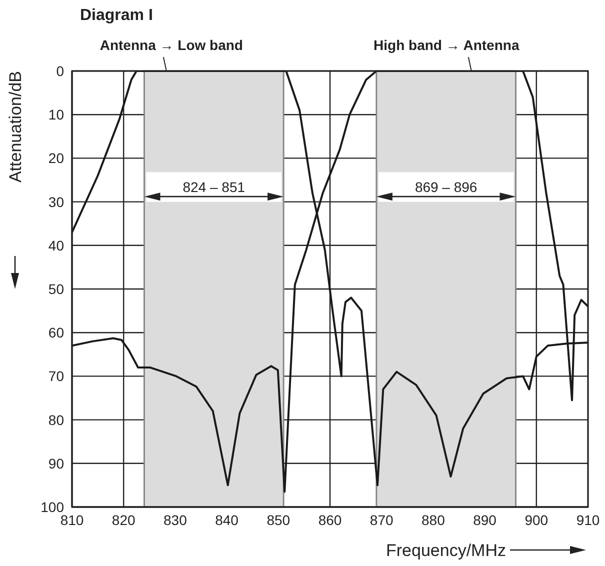 Image resolution: width=605 pixels, height=566 pixels. I want to click on x-tick-label: 820, so click(124, 520).